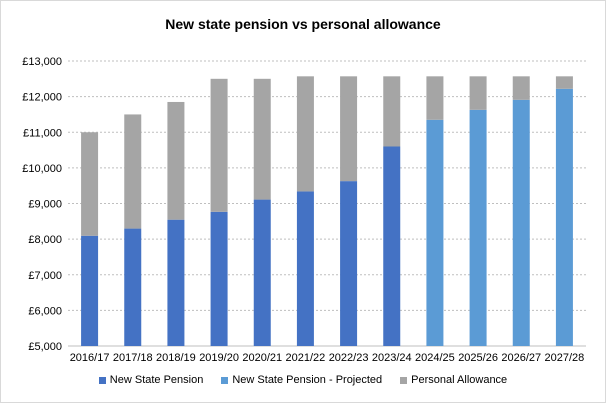  Describe the element at coordinates (133, 358) in the screenshot. I see `x-tick-label: 2017/18` at that location.